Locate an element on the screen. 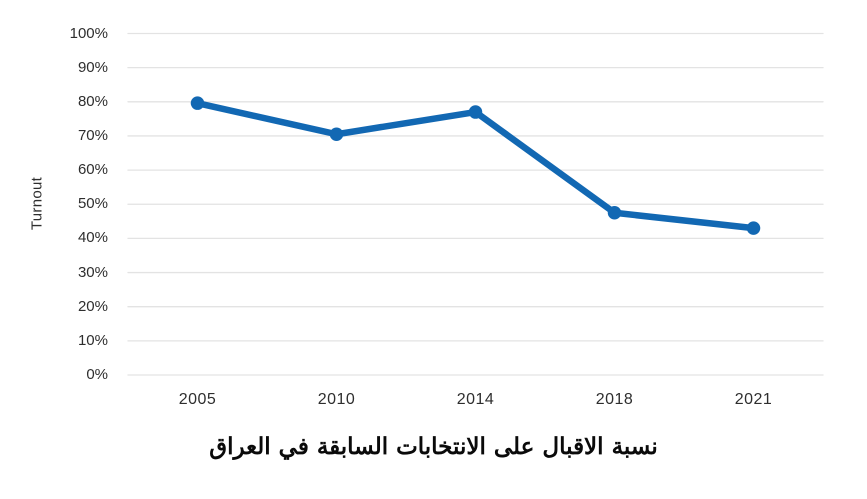  x-tick-label: 2005 is located at coordinates (197, 399).